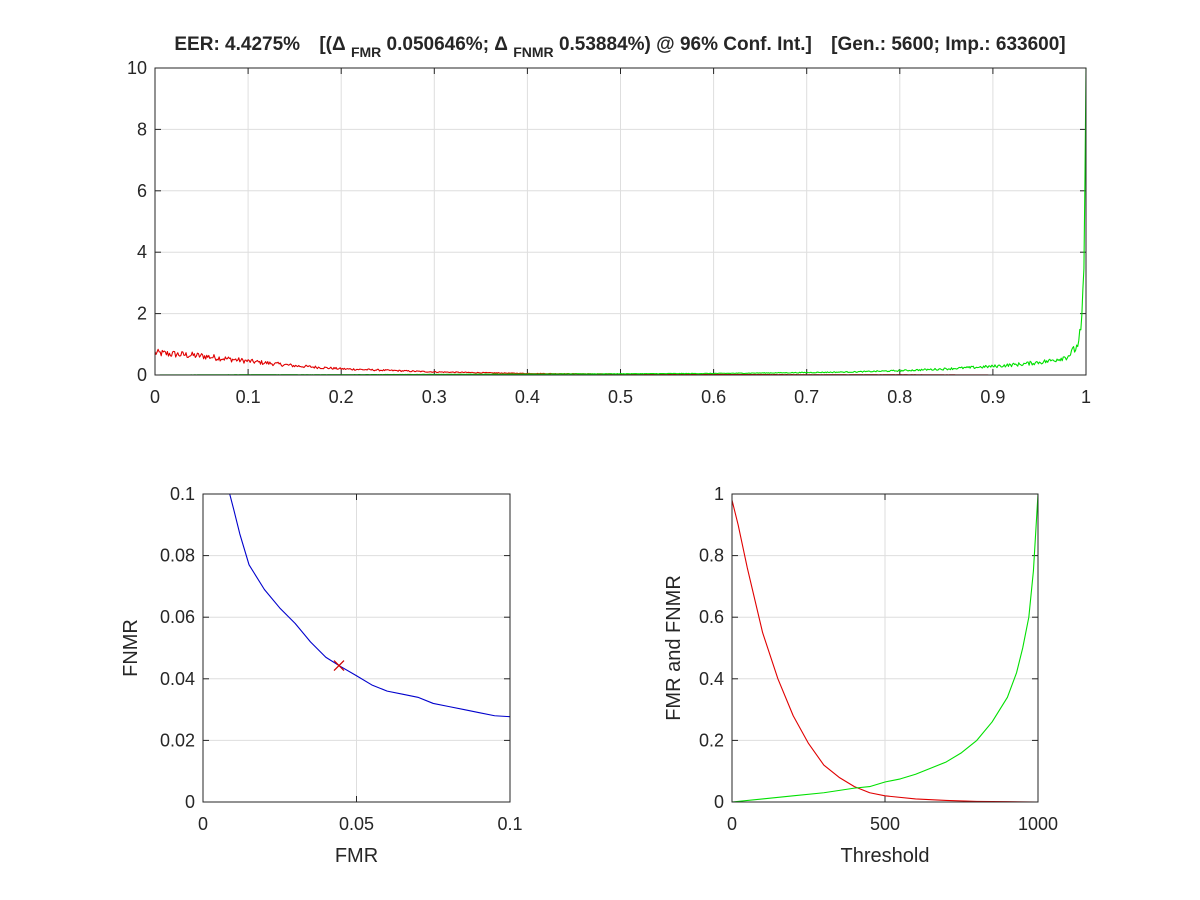 Image resolution: width=1200 pixels, height=900 pixels. What do you see at coordinates (142, 252) in the screenshot?
I see `y-tick-label: 4` at bounding box center [142, 252].